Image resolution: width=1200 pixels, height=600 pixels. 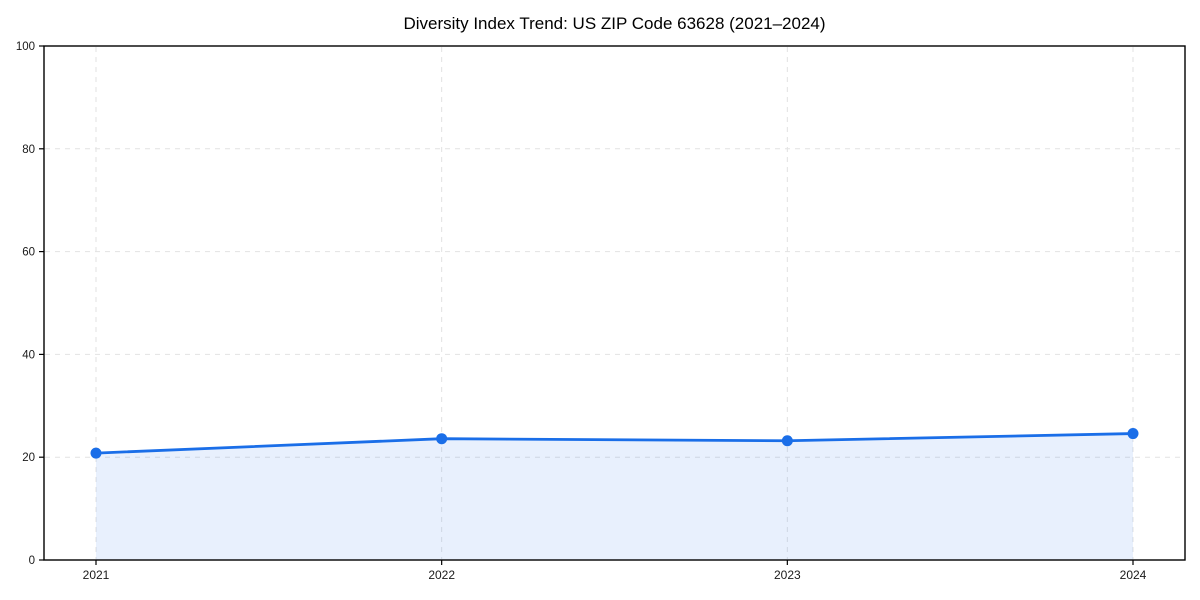 I want to click on y-tick-label: 20, so click(x=28, y=458).